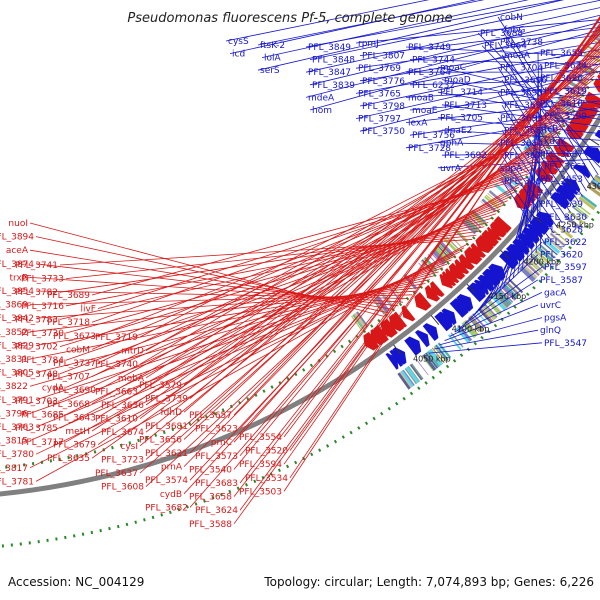 The width and height of the screenshot is (600, 600). What do you see at coordinates (132, 352) in the screenshot?
I see `reverse-gene-label: mtrD` at bounding box center [132, 352].